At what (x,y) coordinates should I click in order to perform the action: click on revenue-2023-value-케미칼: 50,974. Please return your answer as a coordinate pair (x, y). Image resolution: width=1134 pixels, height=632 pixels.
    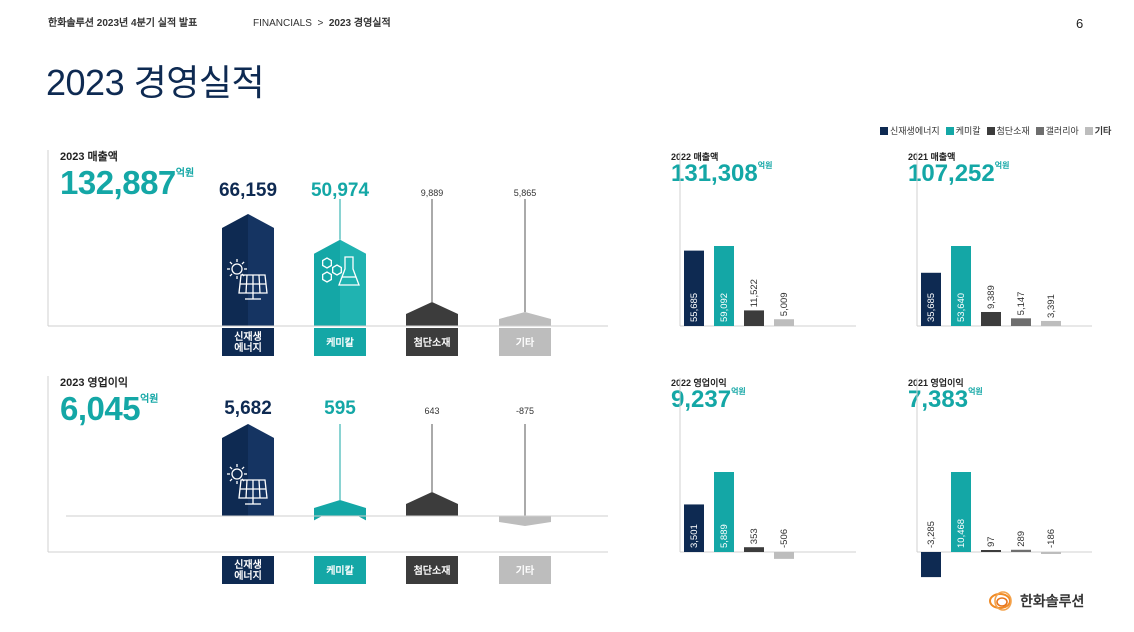
    Looking at the image, I should click on (340, 190).